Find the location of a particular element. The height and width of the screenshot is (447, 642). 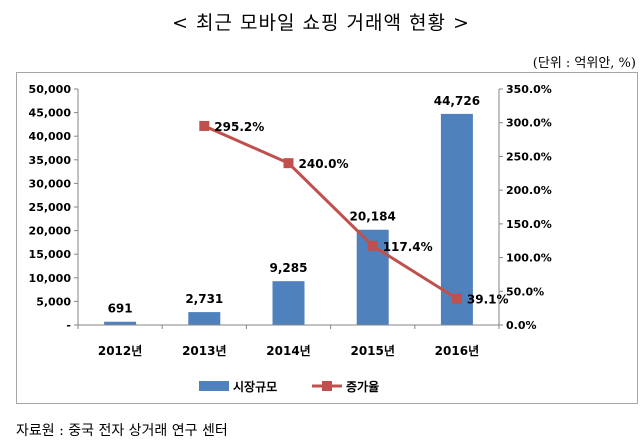

y-right-tick-label: 0.0% is located at coordinates (521, 325).